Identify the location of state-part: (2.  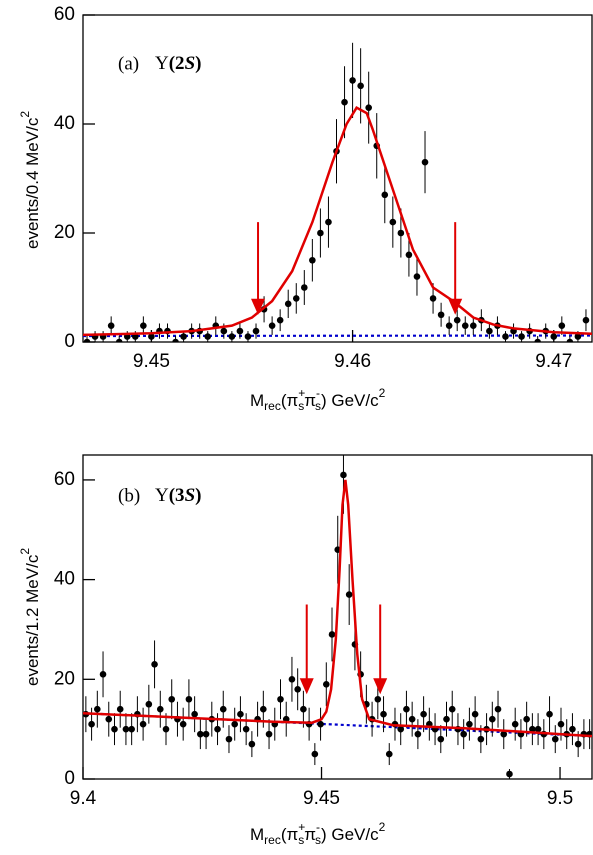
(177, 63).